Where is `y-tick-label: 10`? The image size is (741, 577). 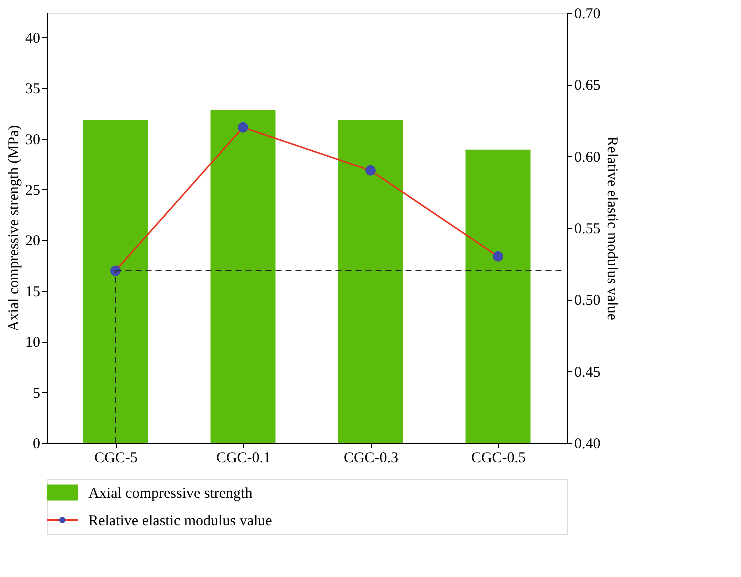 y-tick-label: 10 is located at coordinates (33, 343).